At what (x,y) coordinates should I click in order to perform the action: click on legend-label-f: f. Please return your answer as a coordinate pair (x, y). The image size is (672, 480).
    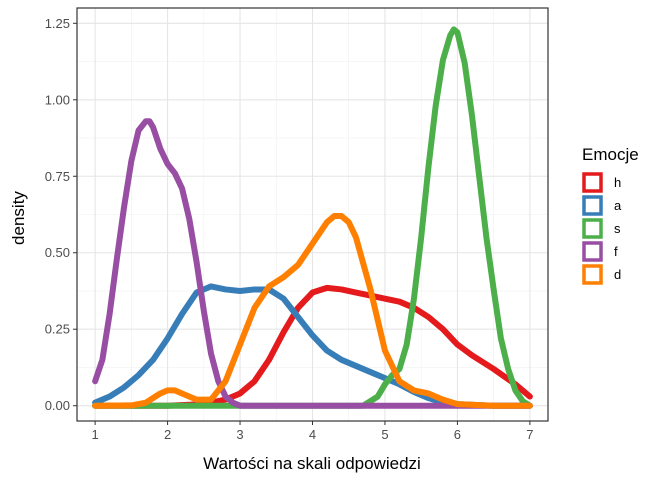
    Looking at the image, I should click on (616, 251).